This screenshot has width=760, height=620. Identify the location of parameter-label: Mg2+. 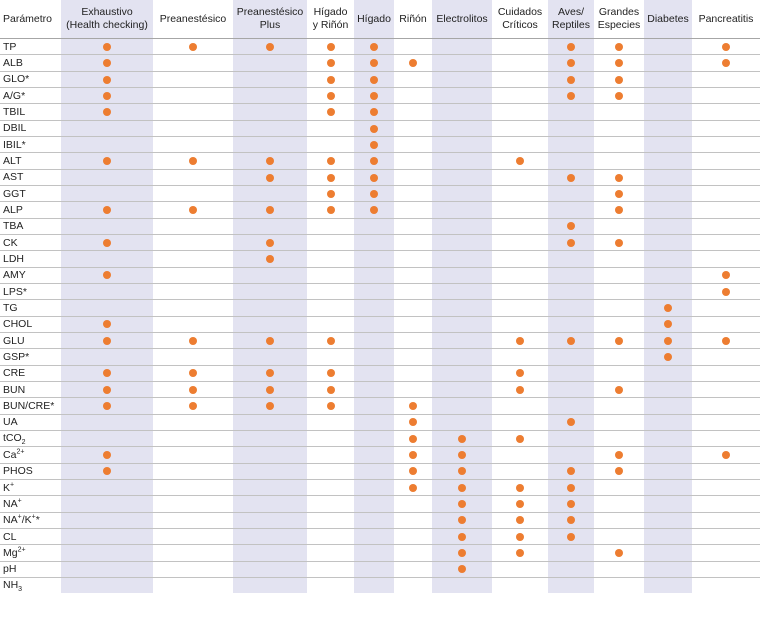
(30, 553).